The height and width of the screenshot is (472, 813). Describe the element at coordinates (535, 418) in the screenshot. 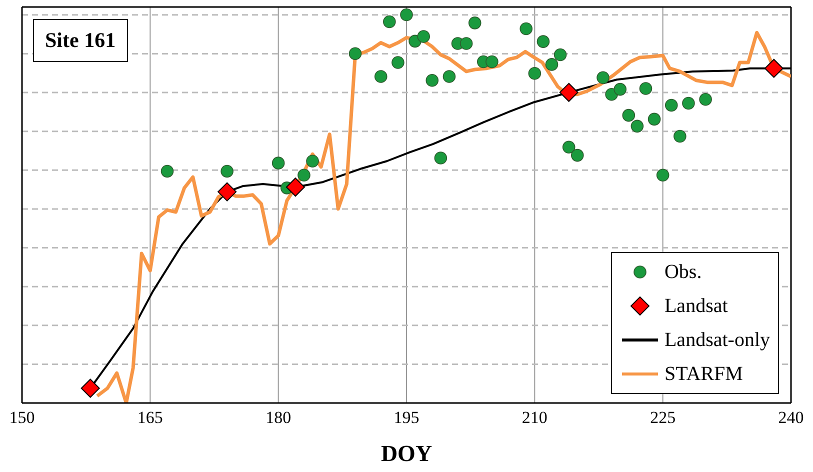

I see `x-tick-label: 210` at that location.